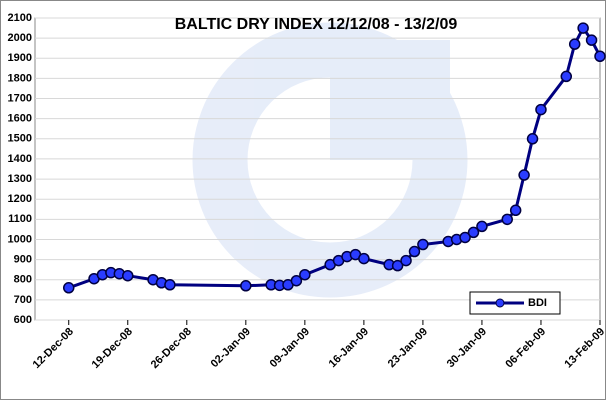  I want to click on y-tick-label: 1800, so click(20, 78).